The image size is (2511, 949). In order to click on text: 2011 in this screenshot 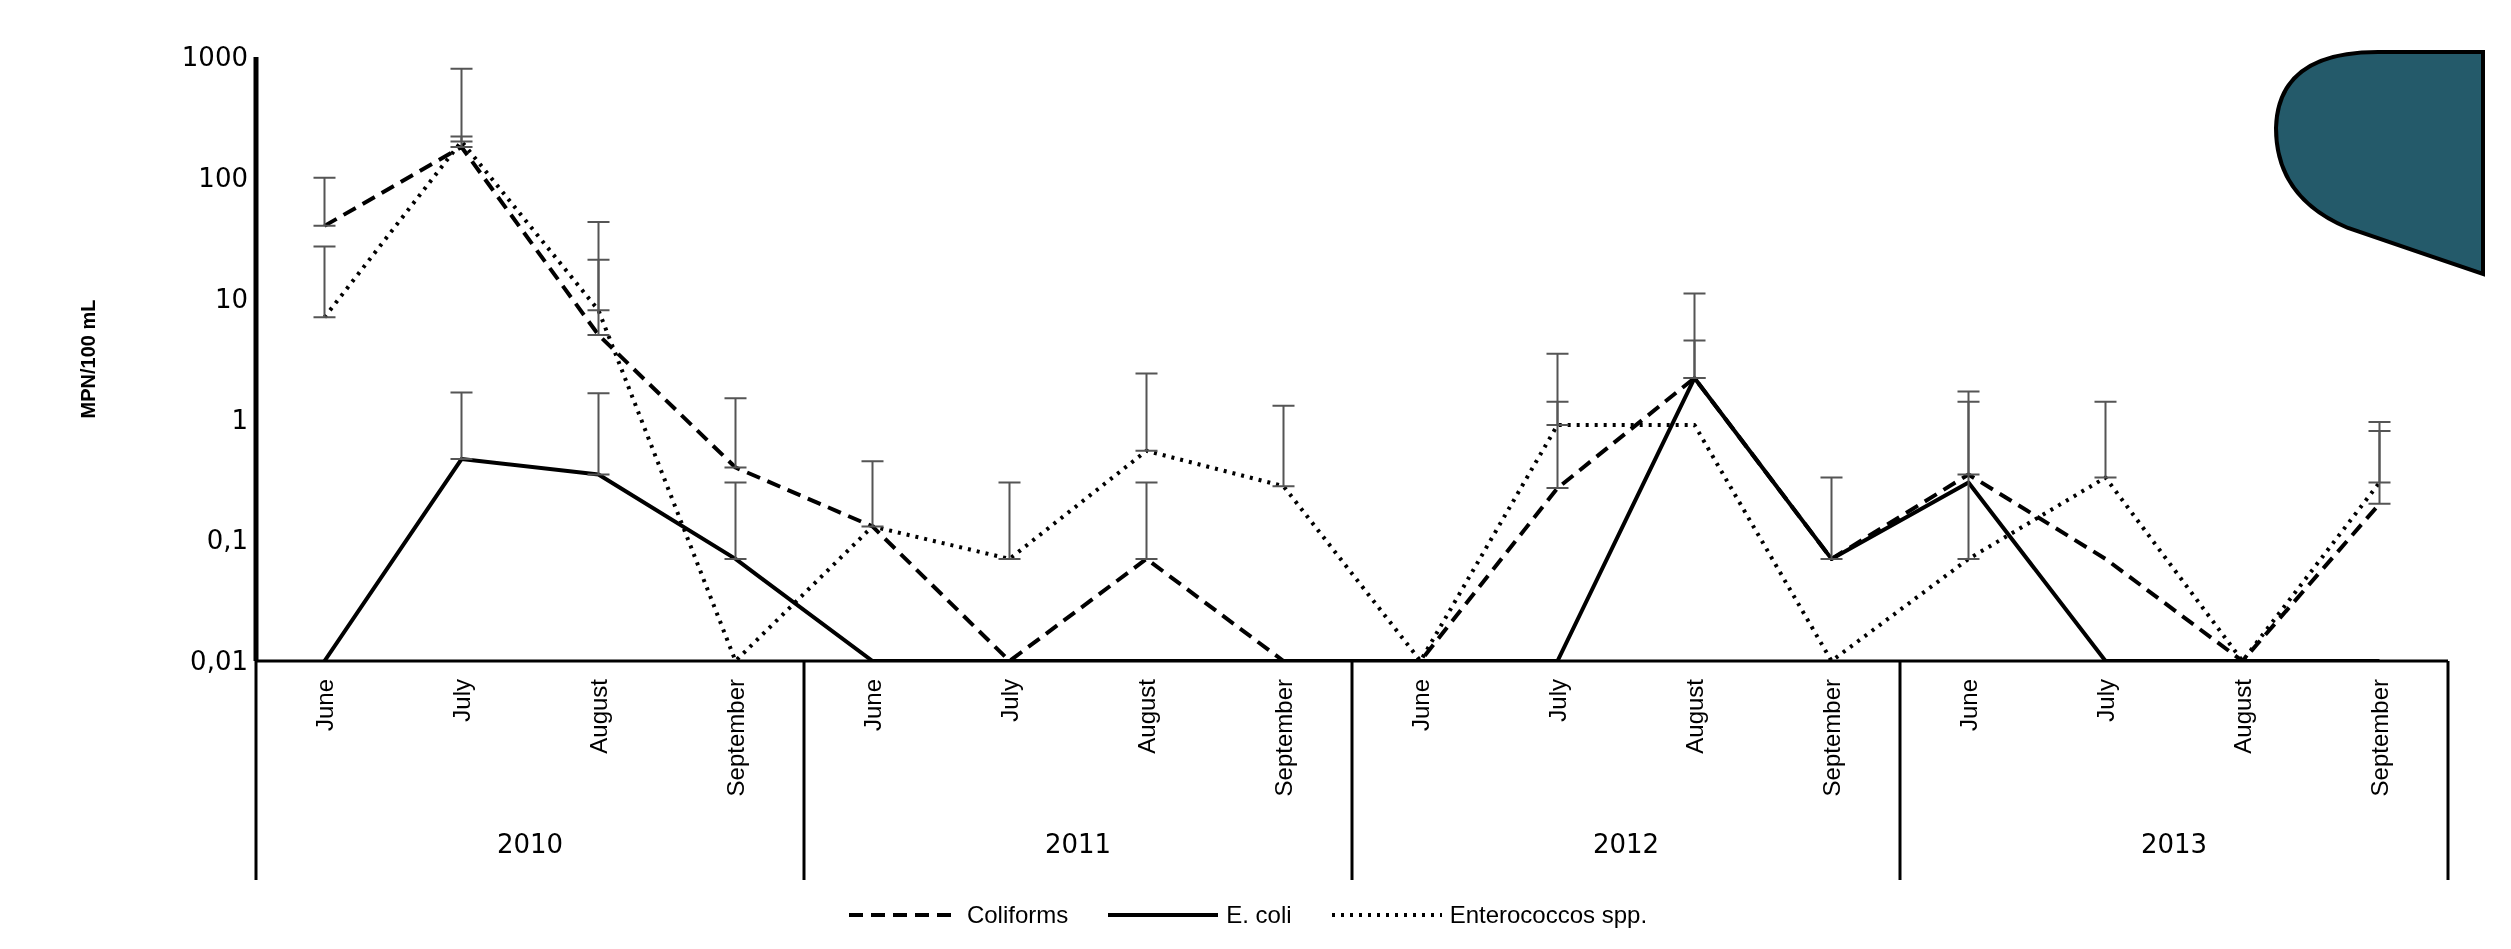, I will do `click(1078, 844)`.